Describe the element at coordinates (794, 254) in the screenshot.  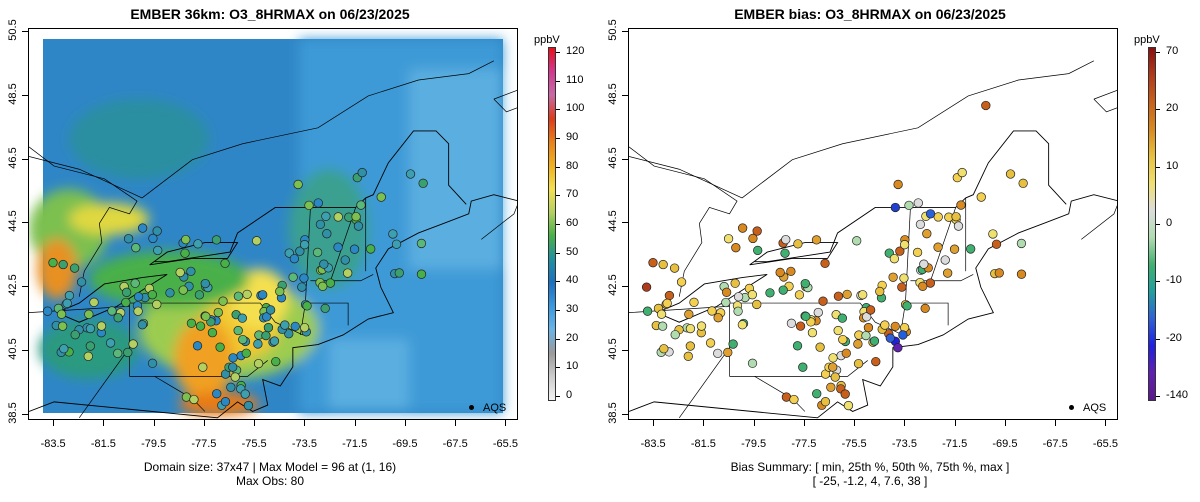
I see `lake-ontario-outline` at that location.